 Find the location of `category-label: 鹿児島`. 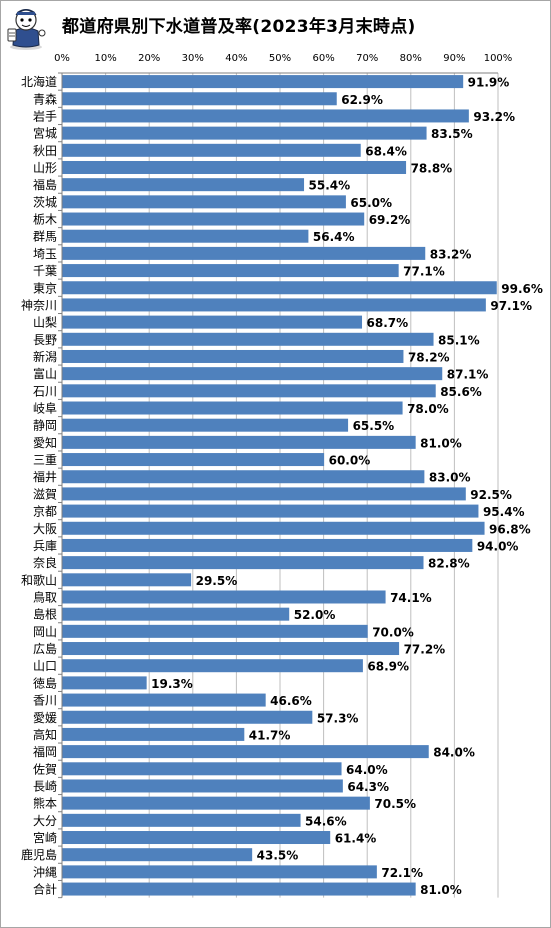

category-label: 鹿児島 is located at coordinates (39, 854).